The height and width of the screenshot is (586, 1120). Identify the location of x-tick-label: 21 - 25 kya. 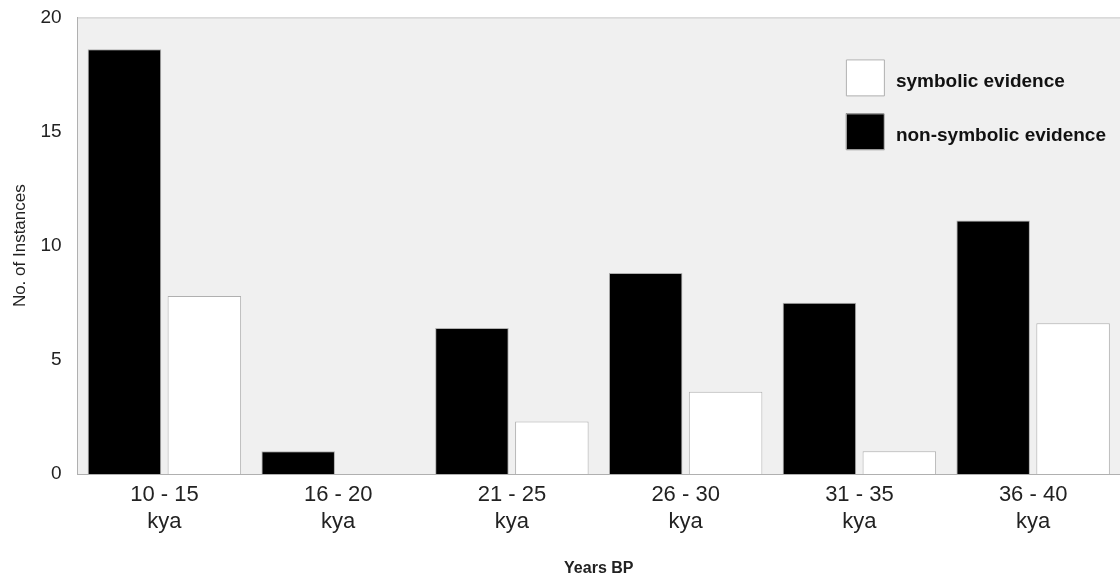
(512, 507).